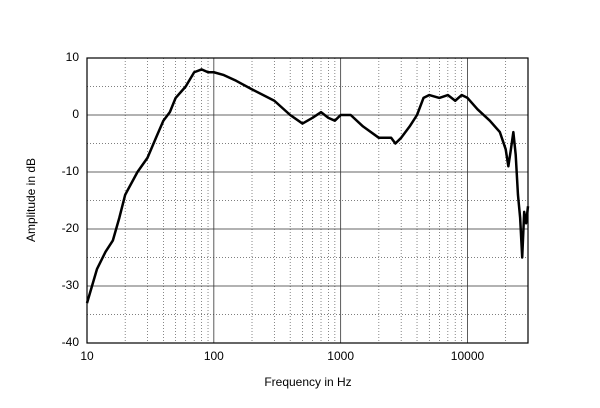  I want to click on y-tick-label: -40, so click(71, 342).